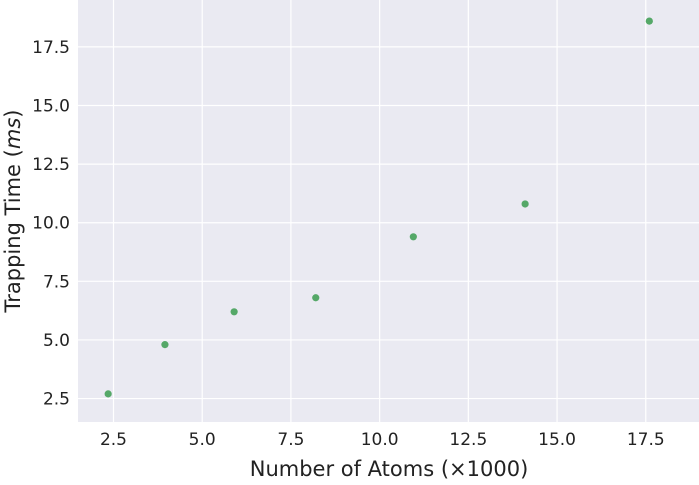 The image size is (699, 485). Describe the element at coordinates (13, 114) in the screenshot. I see `y-axis-label-end: )` at that location.